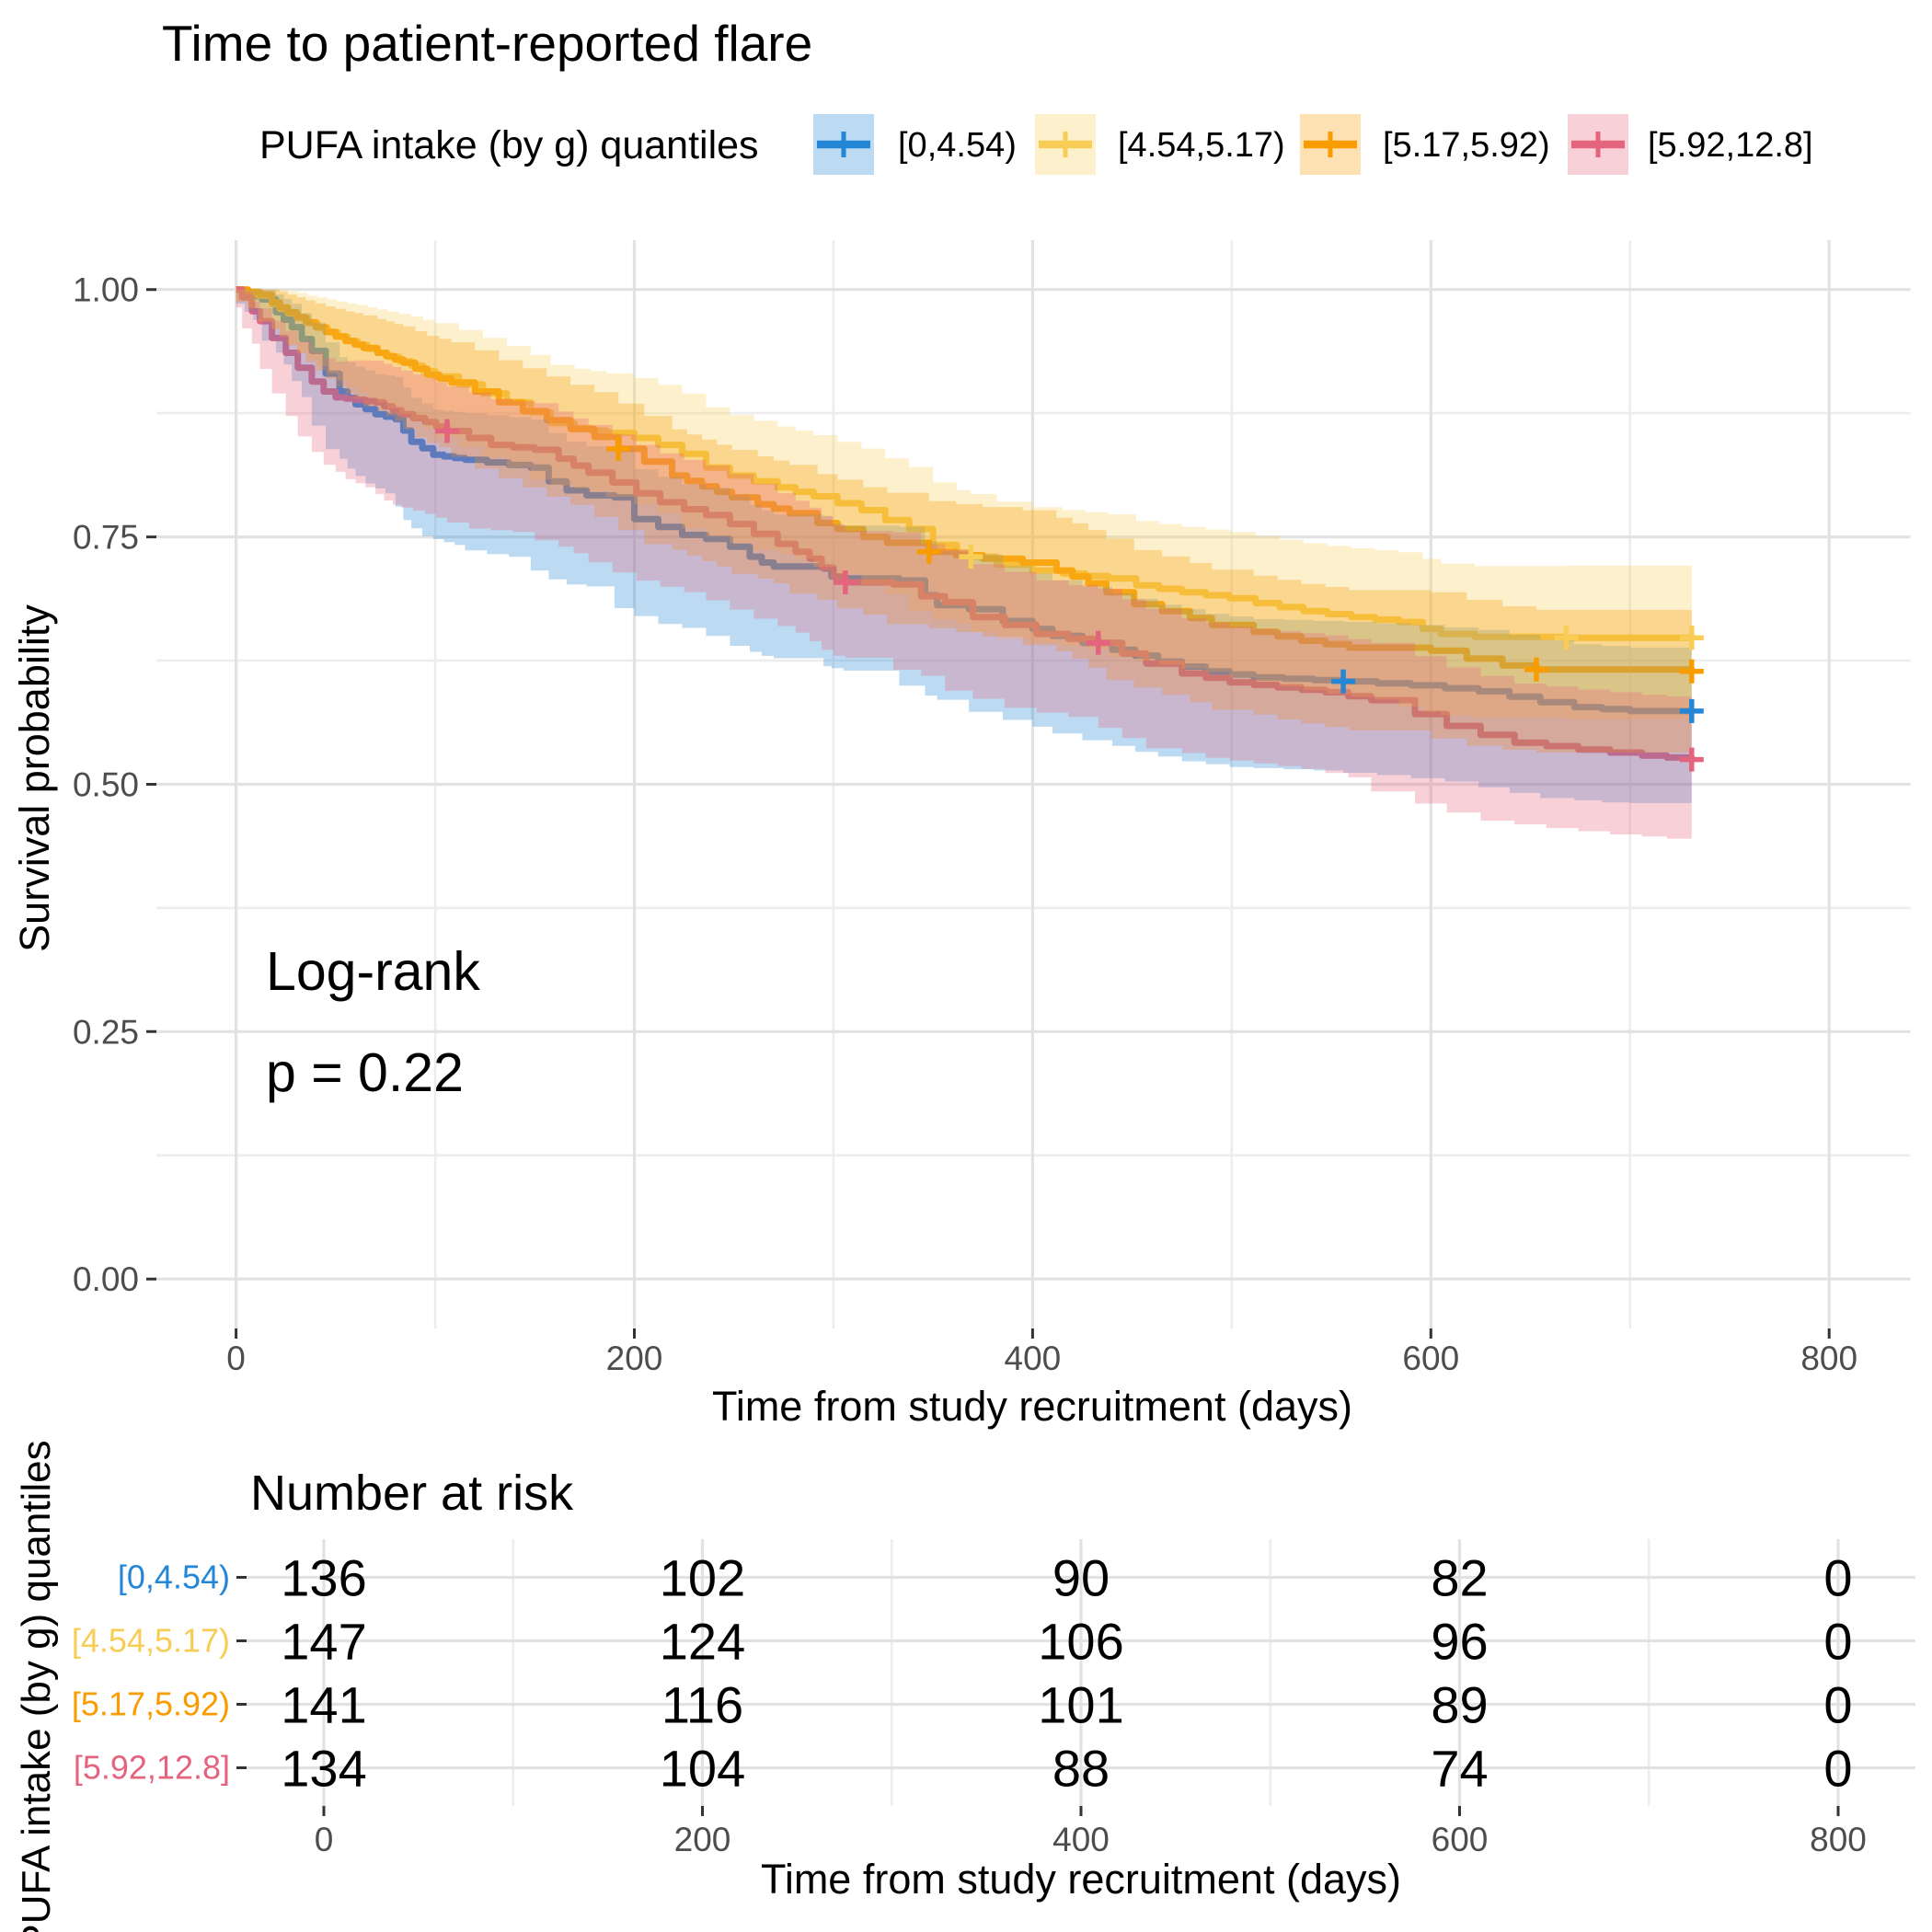 The image size is (1932, 1932). I want to click on svg-text: 104, so click(702, 1769).